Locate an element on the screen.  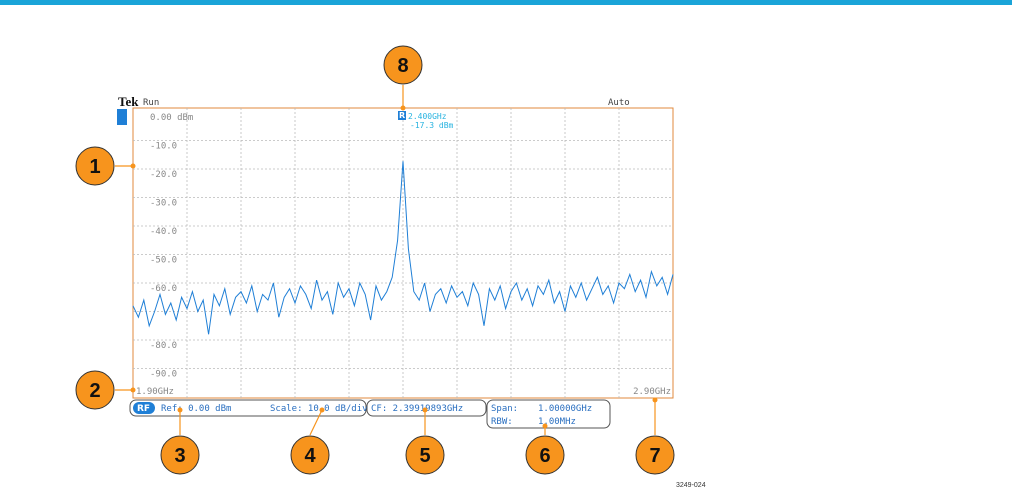
callout-number: 3 is located at coordinates (179, 456).